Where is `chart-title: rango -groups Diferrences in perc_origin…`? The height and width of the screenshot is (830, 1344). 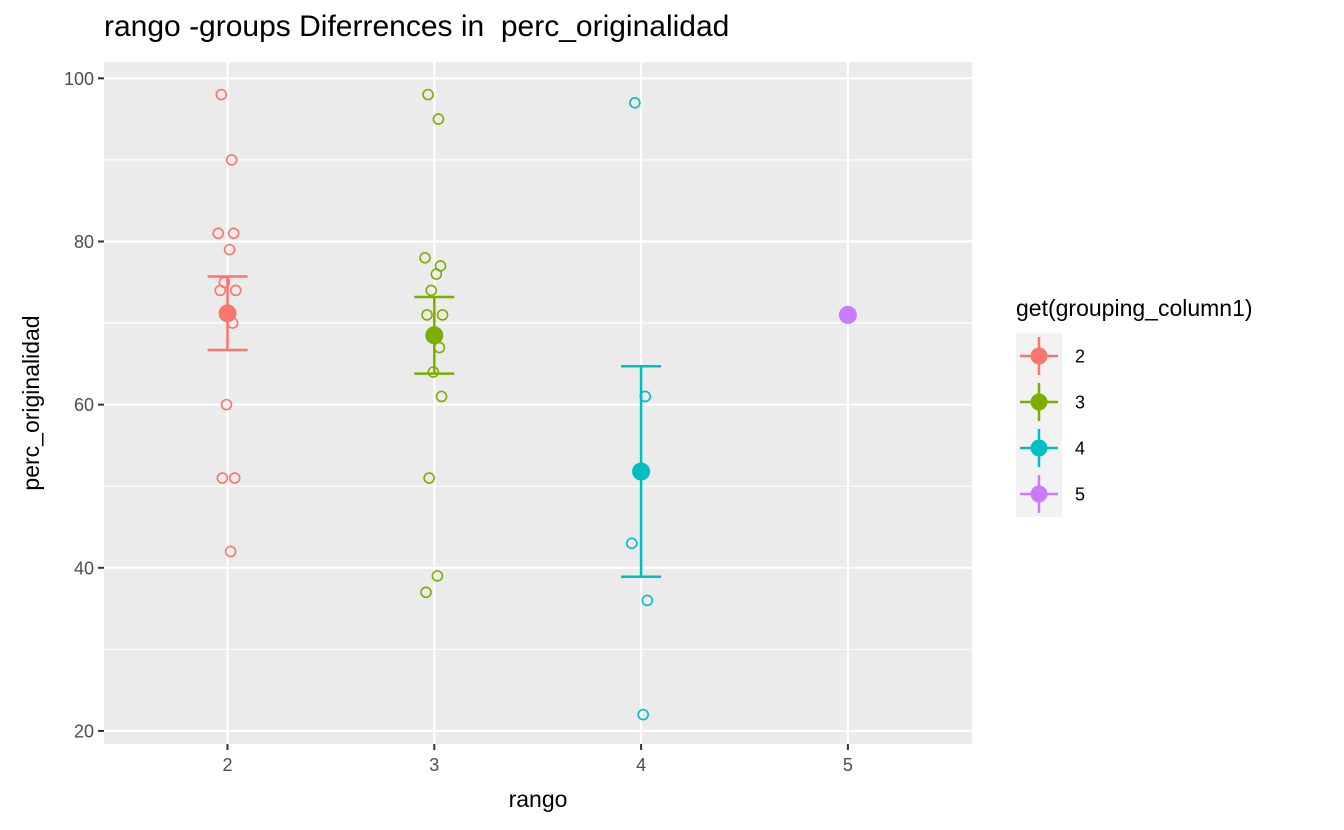
chart-title: rango -groups Diferrences in perc_origin… is located at coordinates (417, 26).